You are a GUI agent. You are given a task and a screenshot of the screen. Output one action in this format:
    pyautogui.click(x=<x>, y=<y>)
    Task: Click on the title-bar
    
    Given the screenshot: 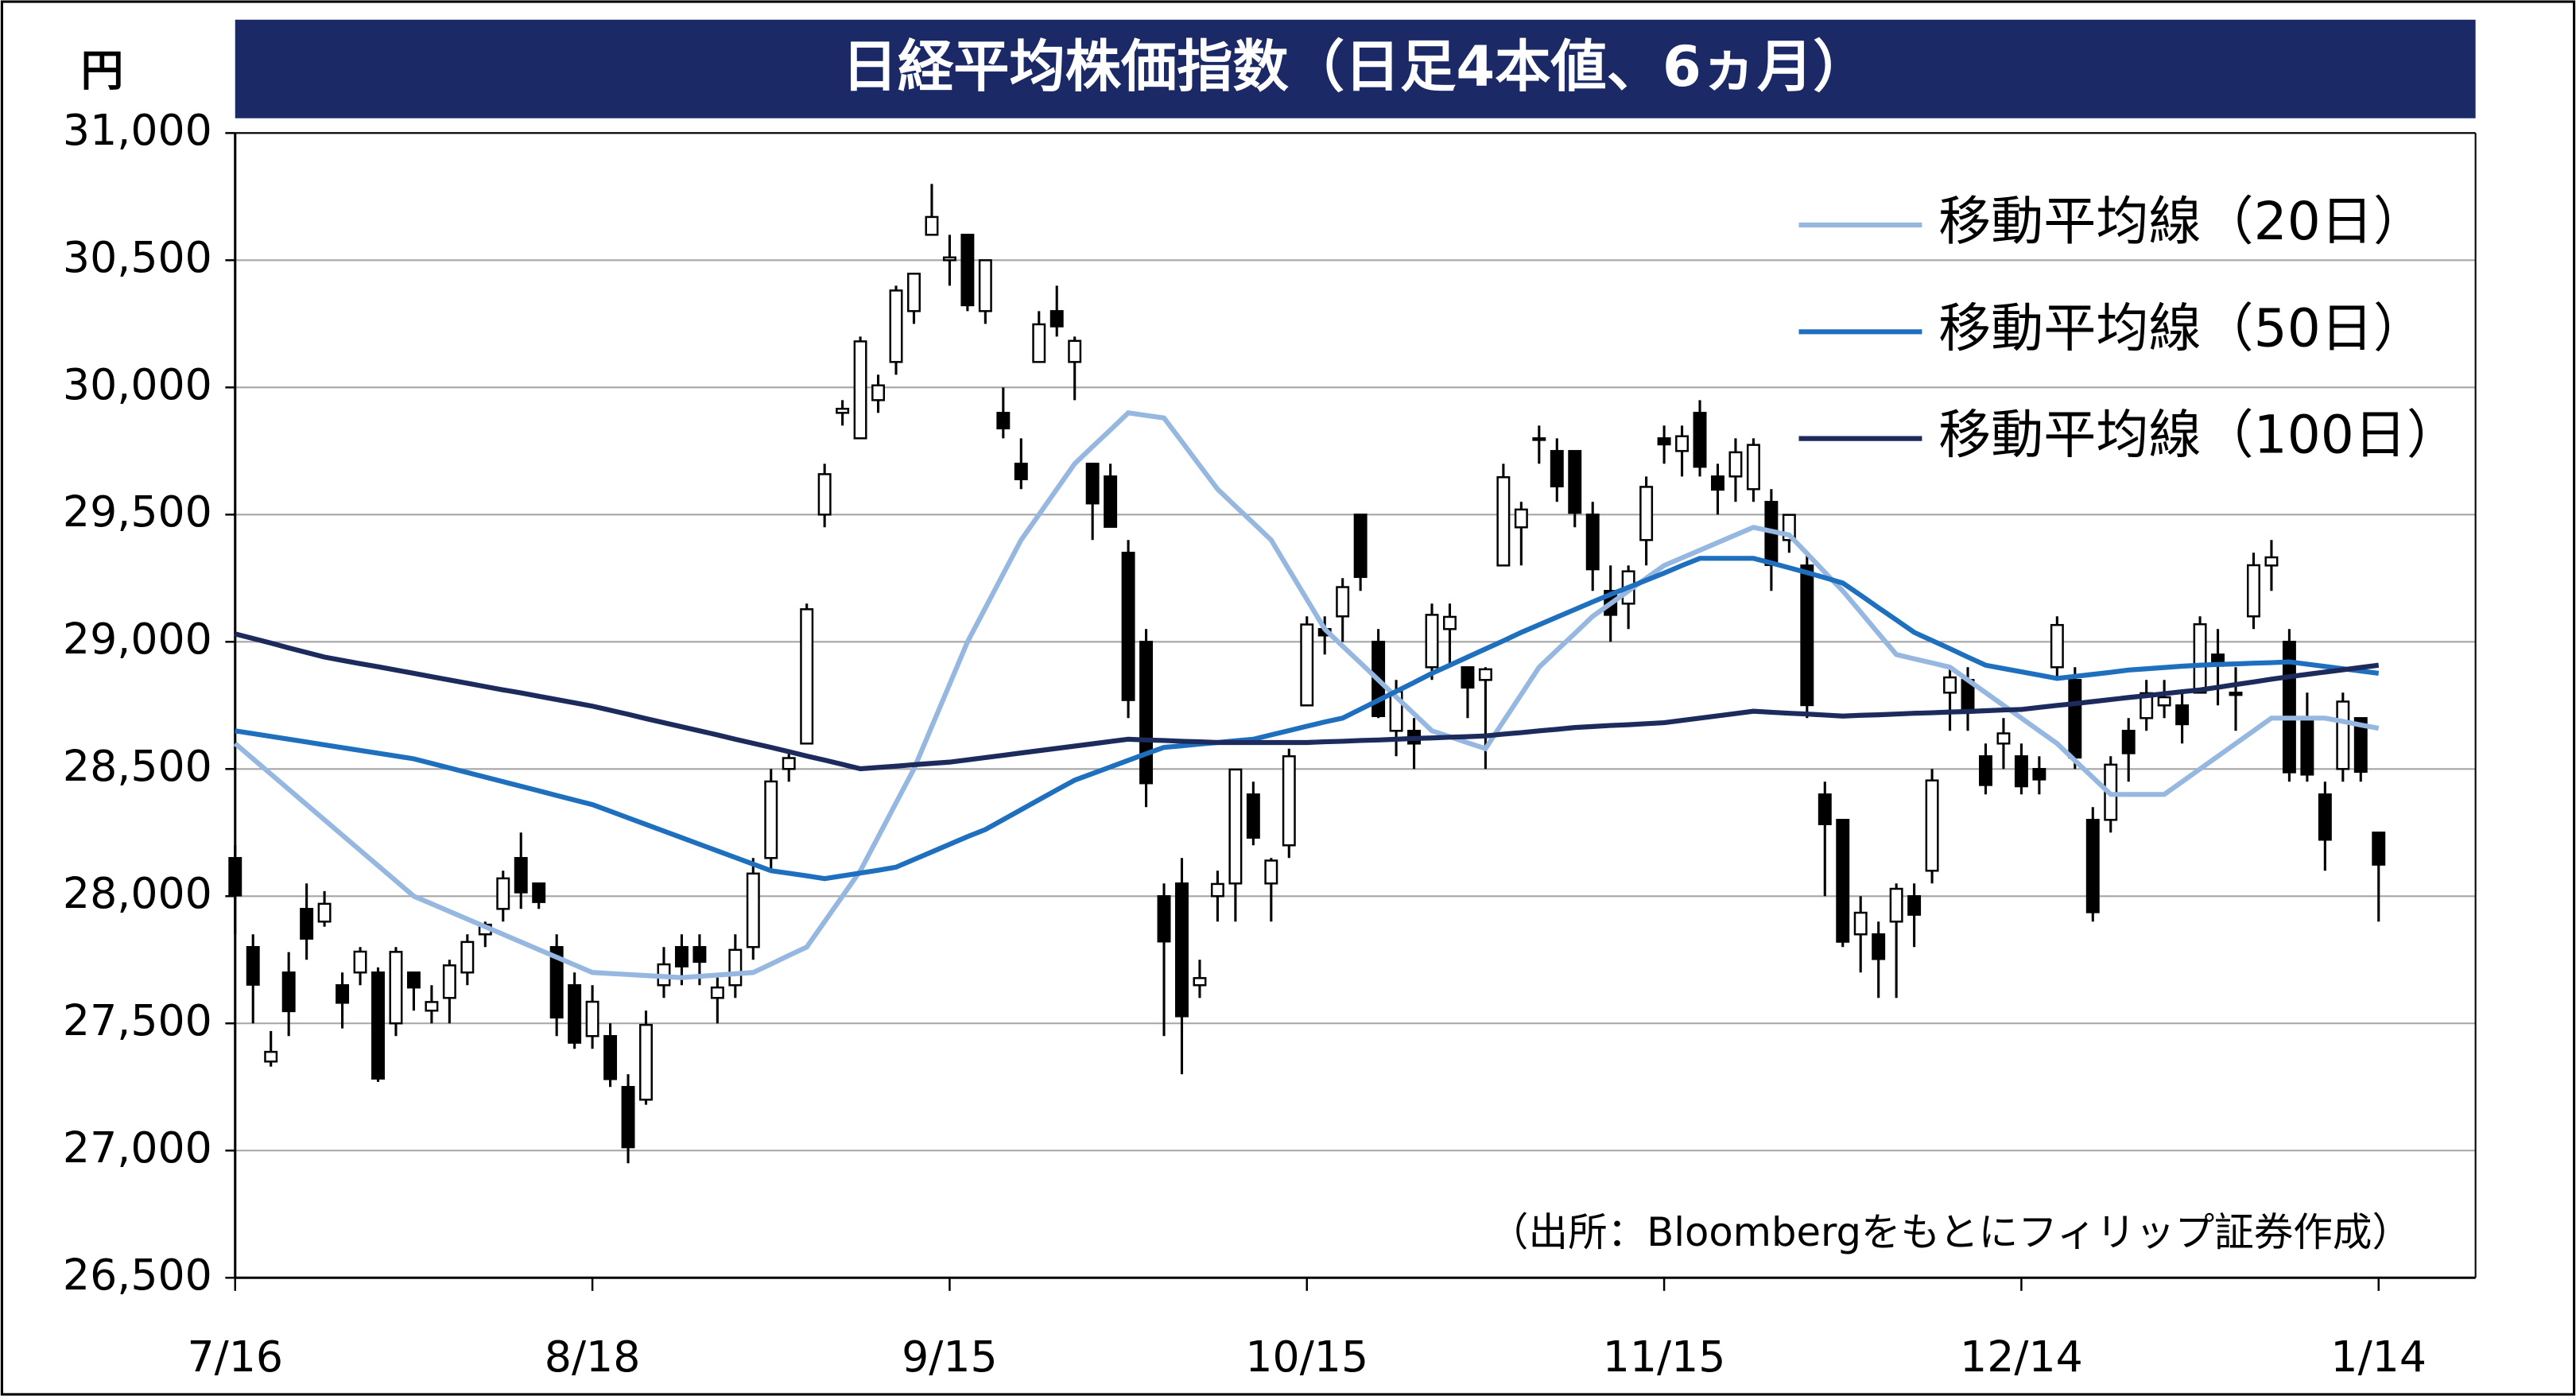 What is the action you would take?
    pyautogui.click(x=1356, y=68)
    